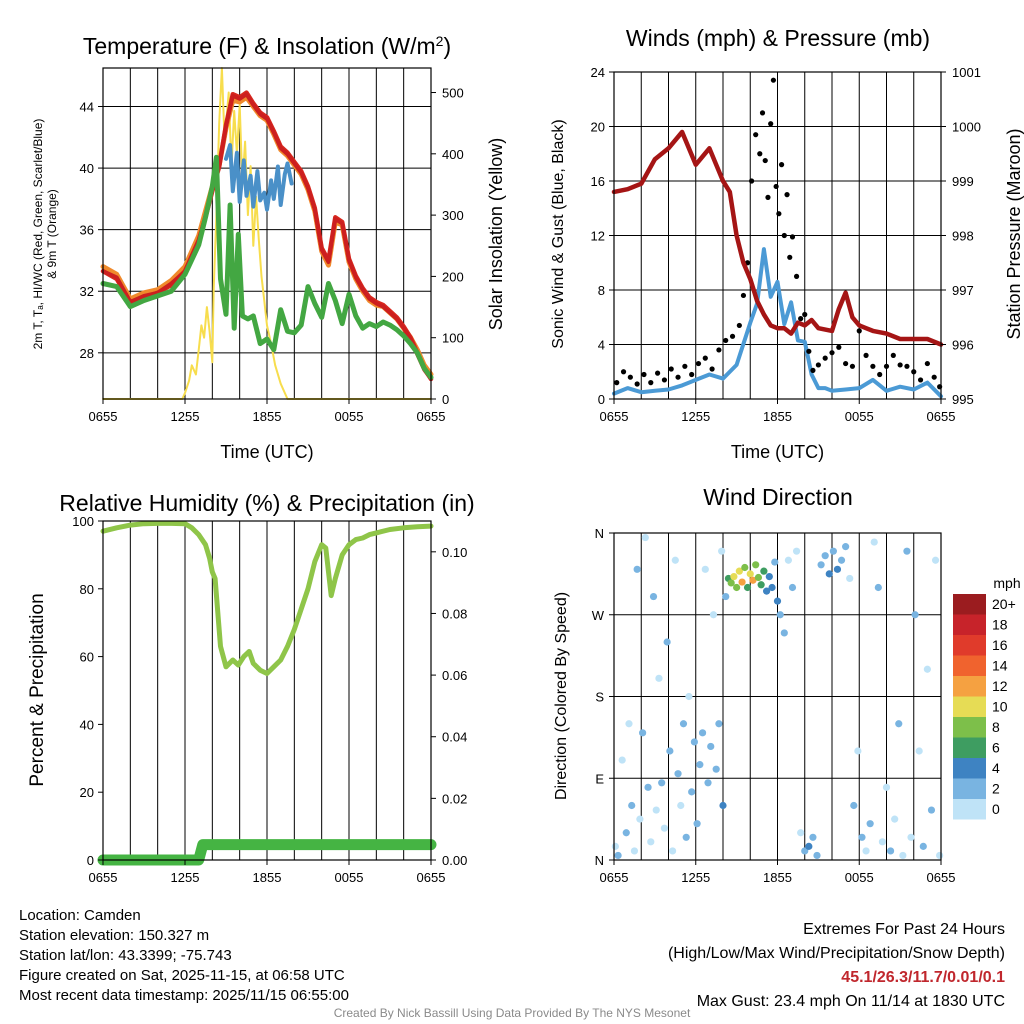 The image size is (1024, 1024). What do you see at coordinates (440, 41) in the screenshot?
I see `title-superscript: 2` at bounding box center [440, 41].